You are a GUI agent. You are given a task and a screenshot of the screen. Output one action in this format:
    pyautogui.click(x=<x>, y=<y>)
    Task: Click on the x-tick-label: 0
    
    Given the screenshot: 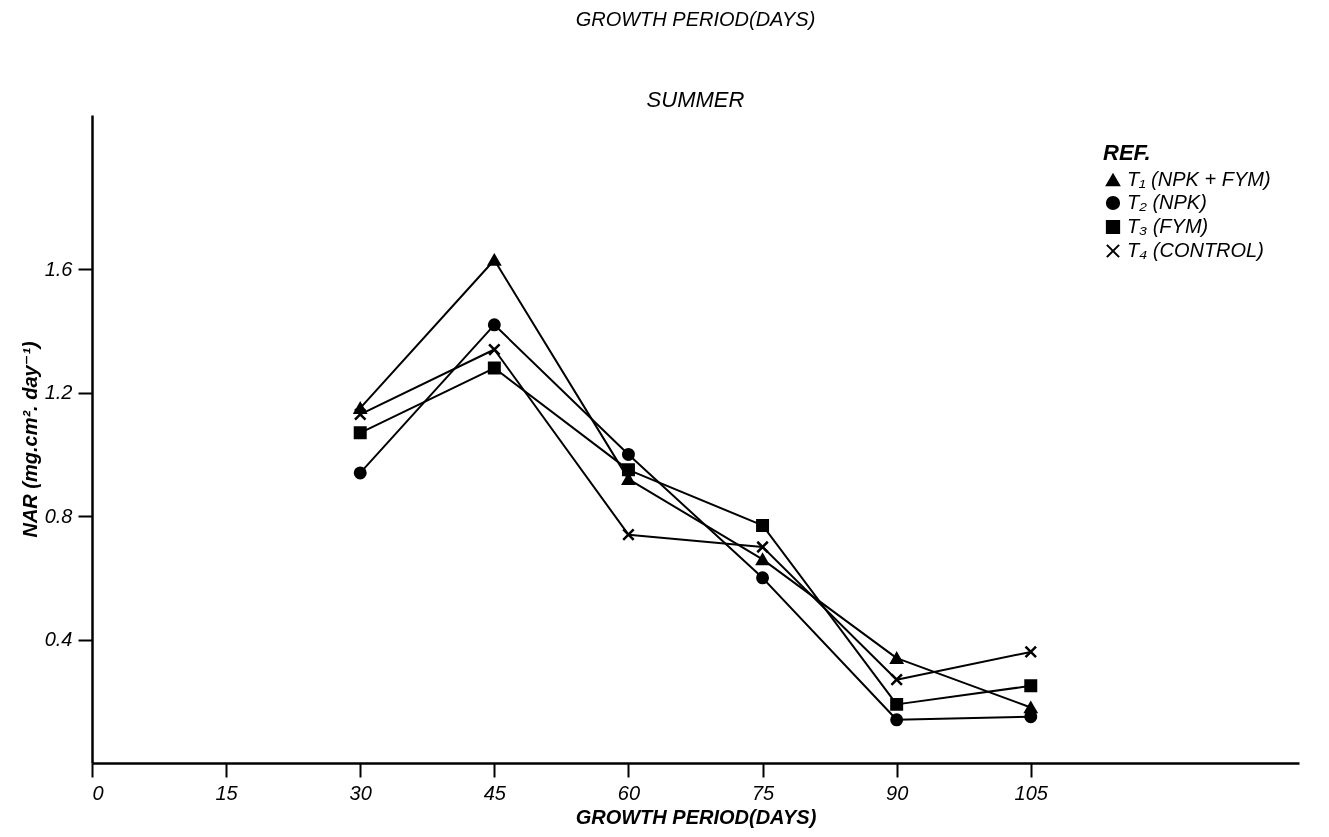 What is the action you would take?
    pyautogui.click(x=98, y=792)
    